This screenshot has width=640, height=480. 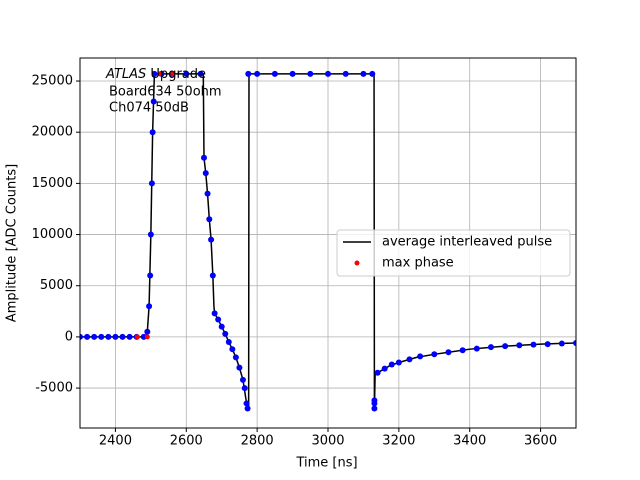 I want to click on legend-box, so click(x=453, y=253).